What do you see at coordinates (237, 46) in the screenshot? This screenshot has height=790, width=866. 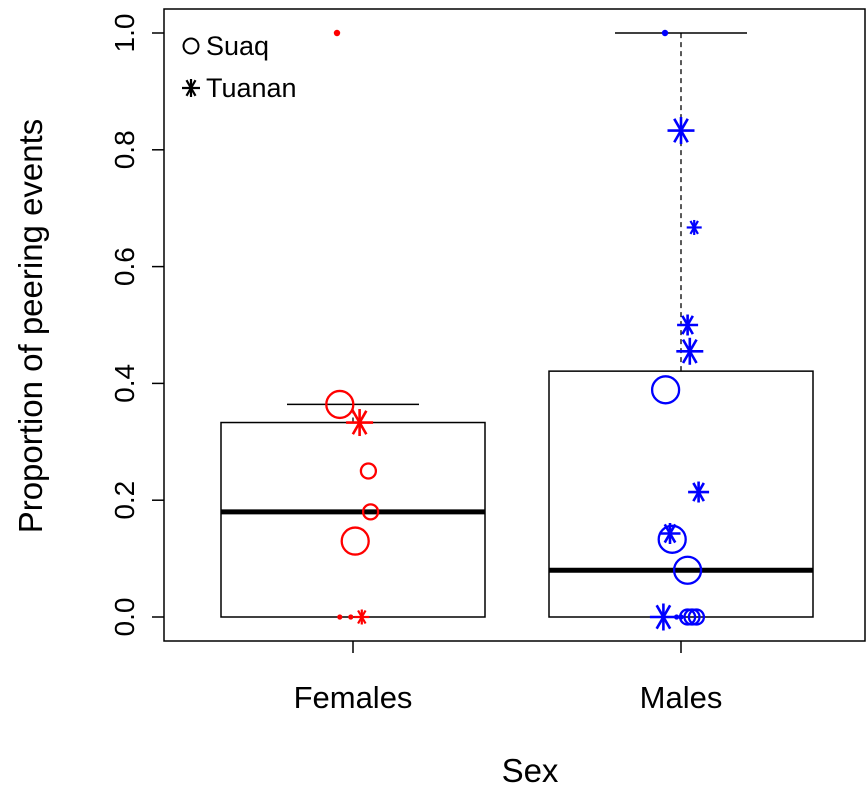 I see `legend-label-suaq: Suaq` at bounding box center [237, 46].